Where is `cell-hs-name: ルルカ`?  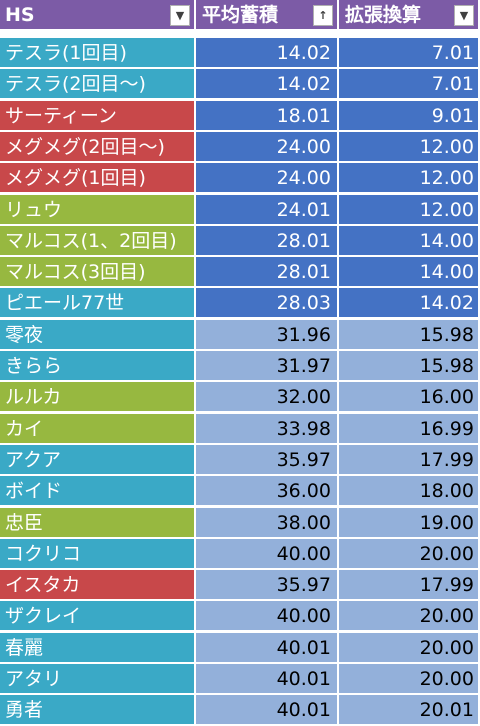
cell-hs-name: ルルカ is located at coordinates (97, 397).